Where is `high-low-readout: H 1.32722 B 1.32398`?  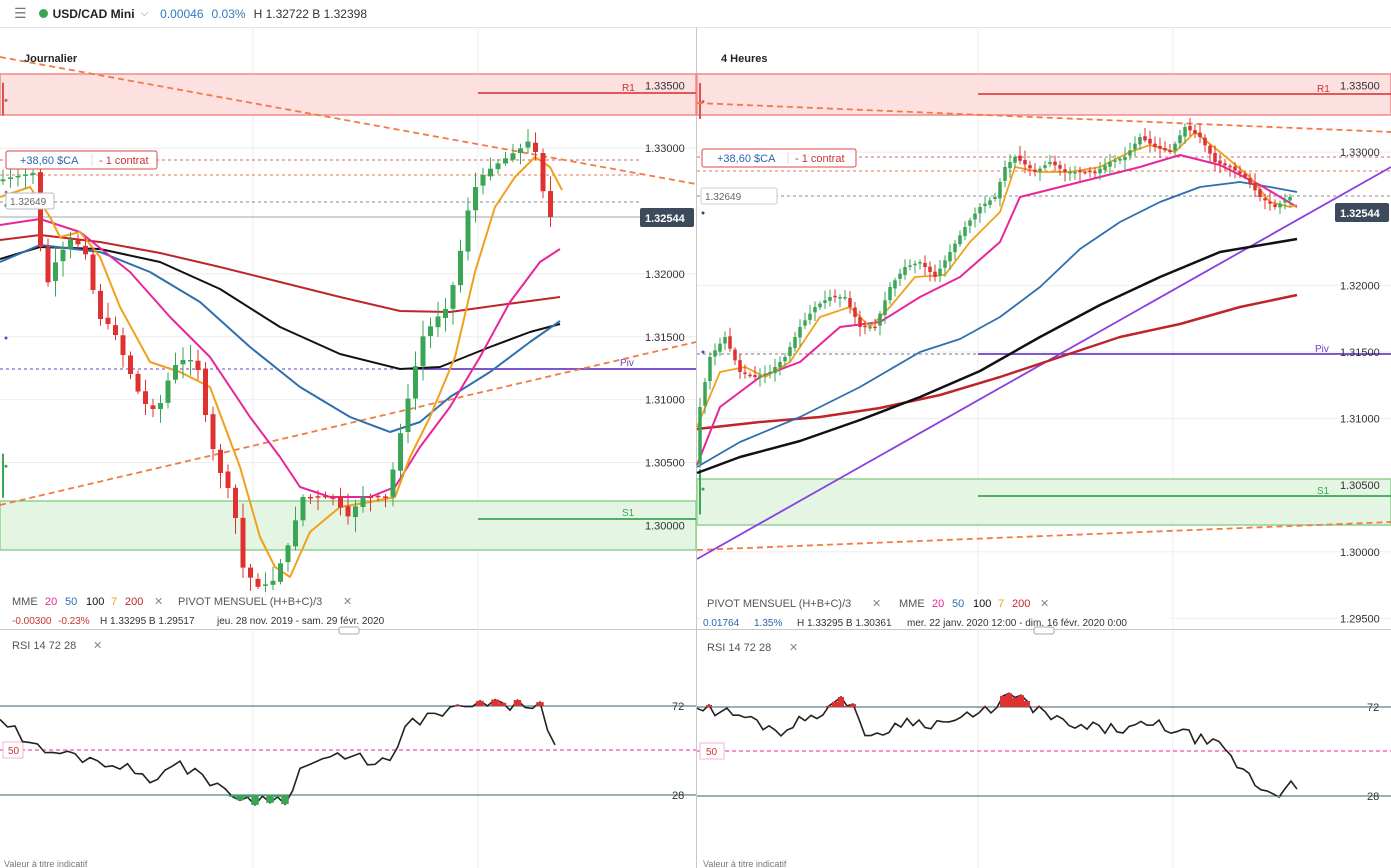 high-low-readout: H 1.32722 B 1.32398 is located at coordinates (310, 13).